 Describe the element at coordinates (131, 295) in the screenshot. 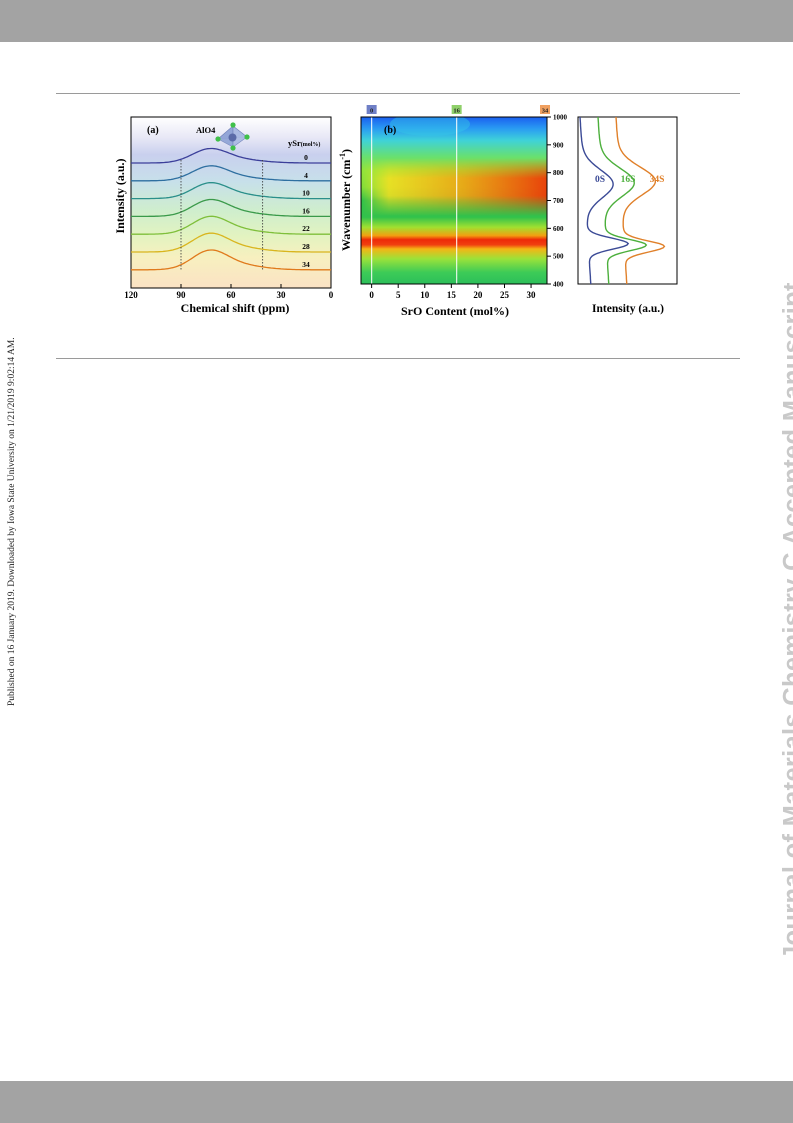

I see `nmr-x-tick-label: 120` at that location.